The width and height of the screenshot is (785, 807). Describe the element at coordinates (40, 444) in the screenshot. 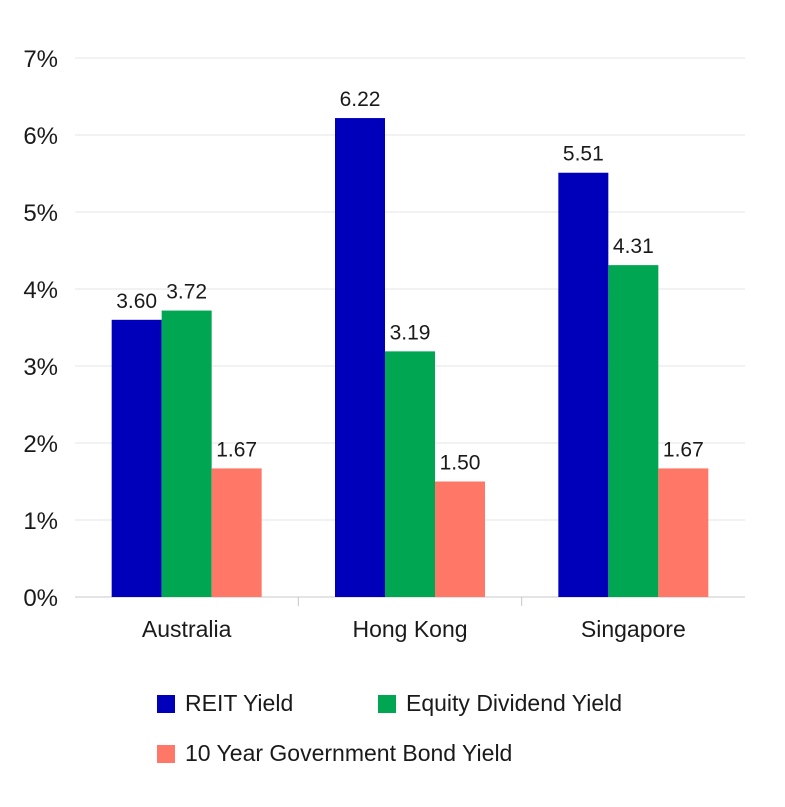

I see `y-tick-label: 2%` at that location.